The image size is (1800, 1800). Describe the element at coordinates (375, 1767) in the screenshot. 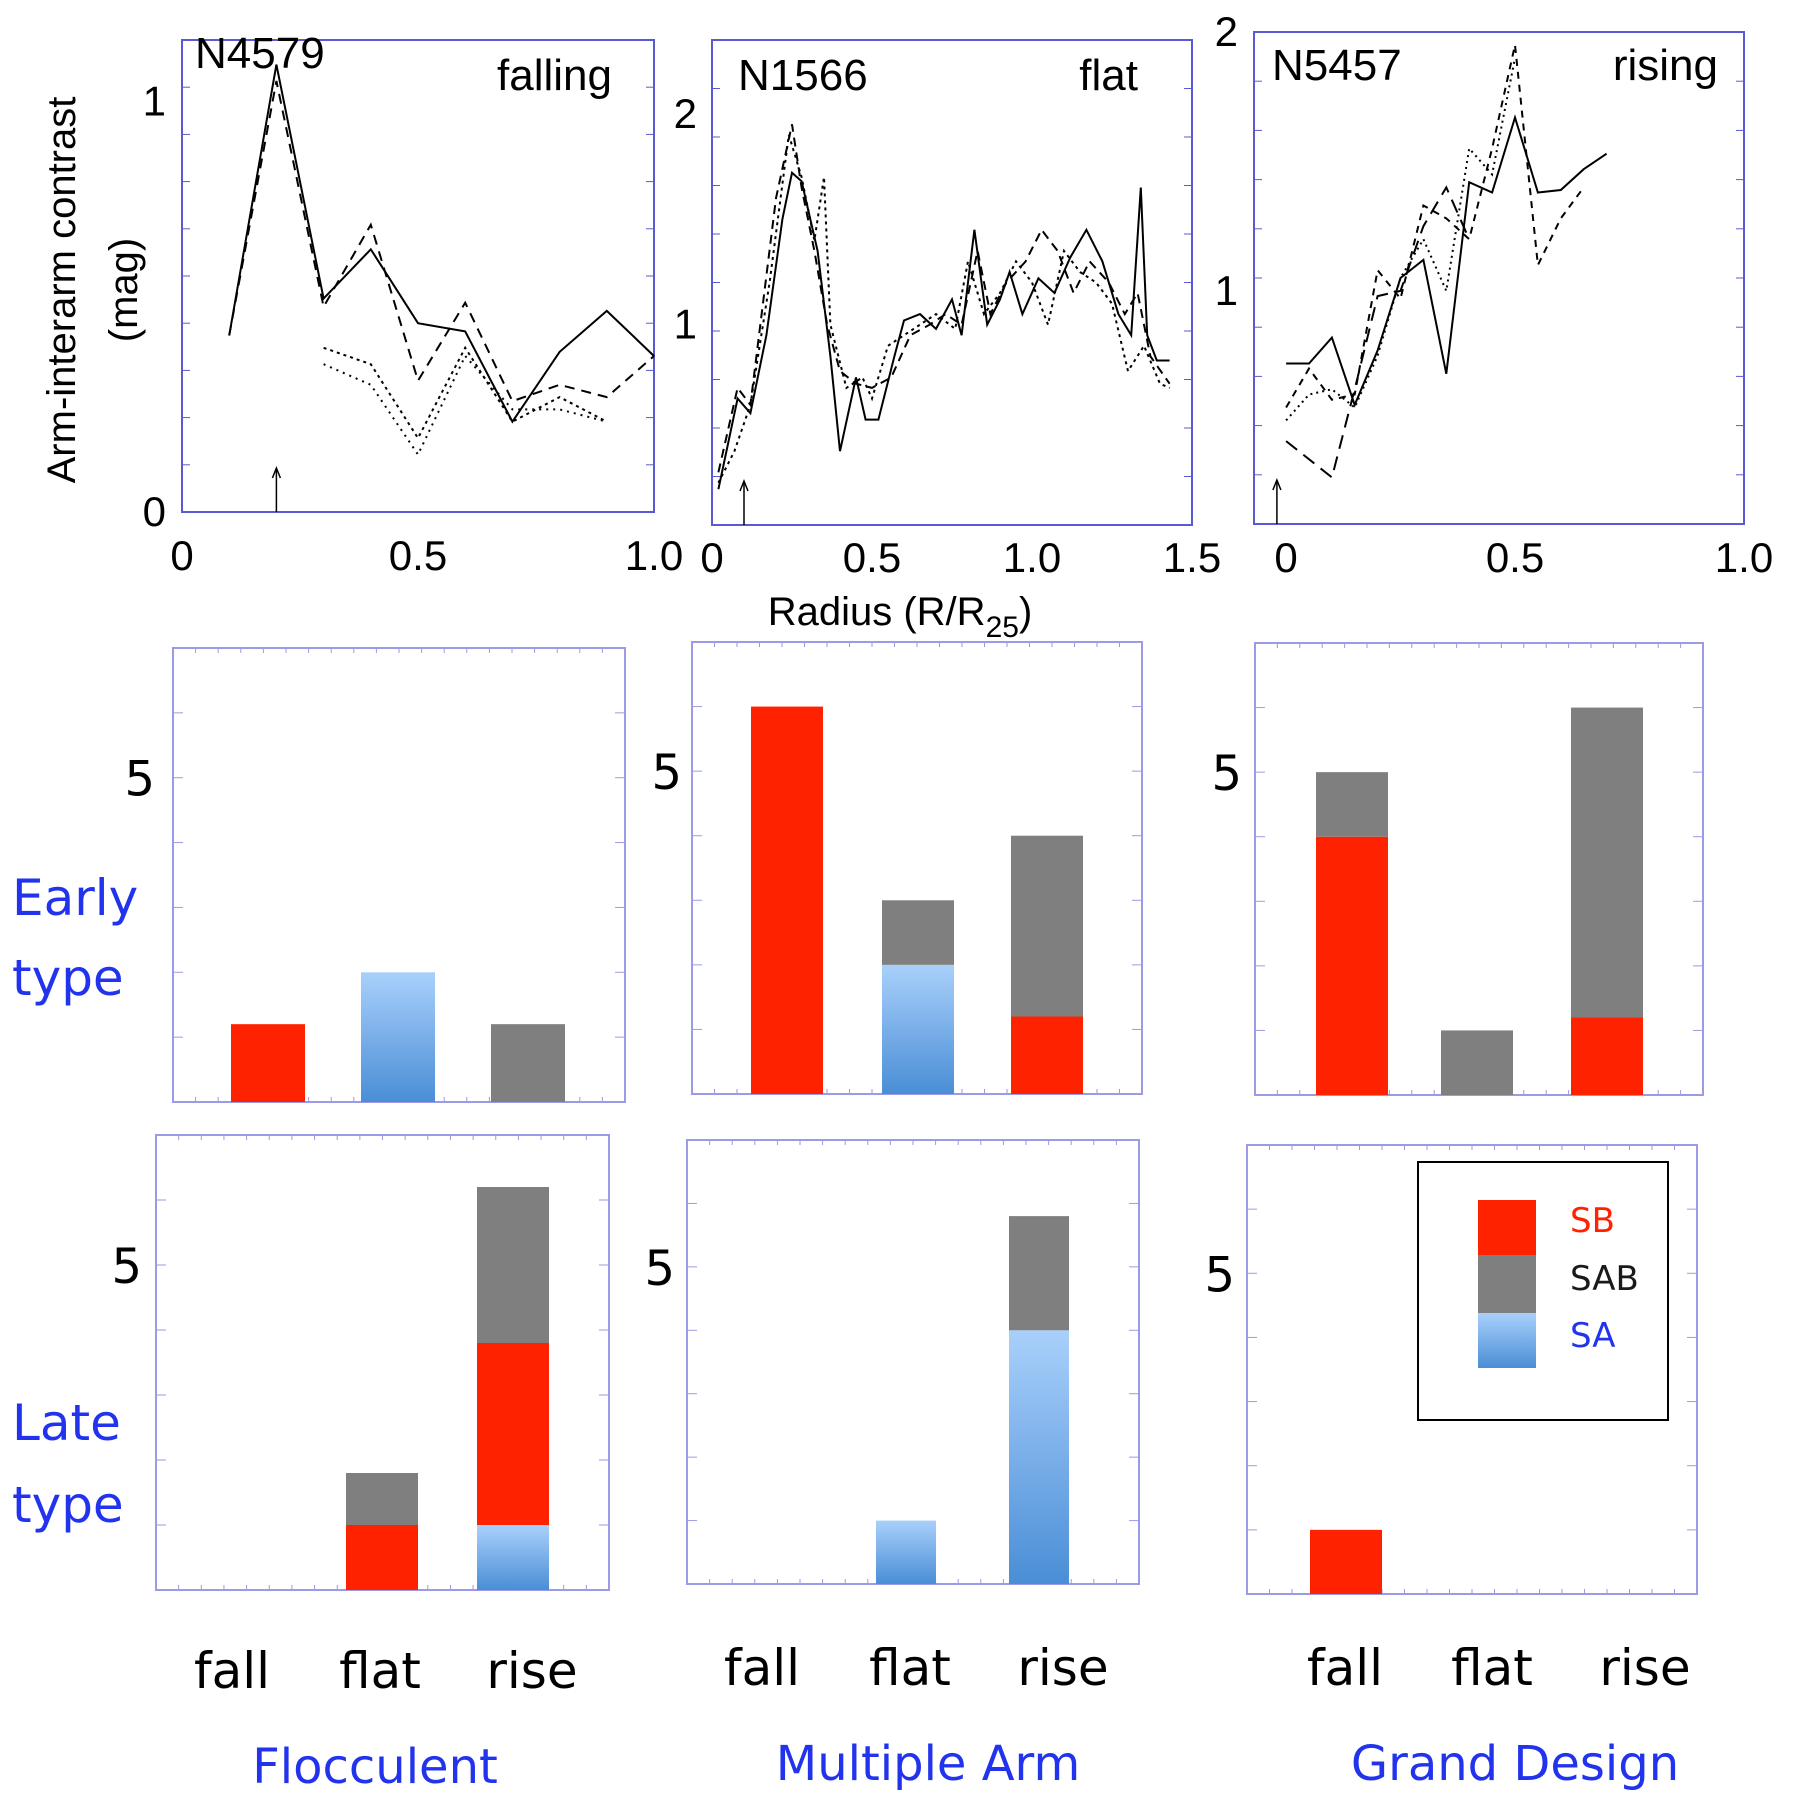

I see `column-label-flocculent: Flocculent` at that location.